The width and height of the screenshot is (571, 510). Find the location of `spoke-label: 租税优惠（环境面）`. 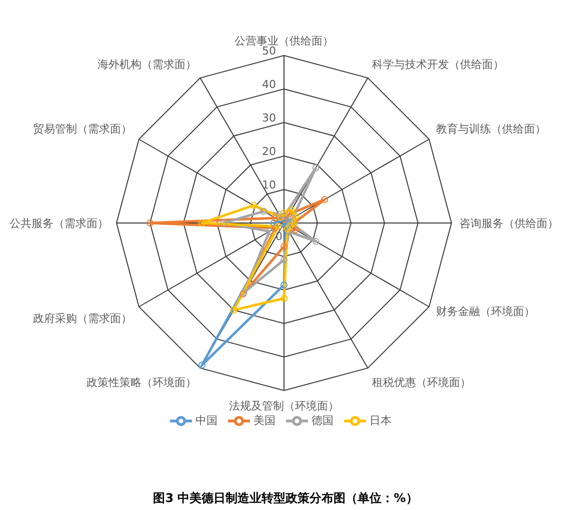

spoke-label: 租税优惠（环境面） is located at coordinates (421, 382).